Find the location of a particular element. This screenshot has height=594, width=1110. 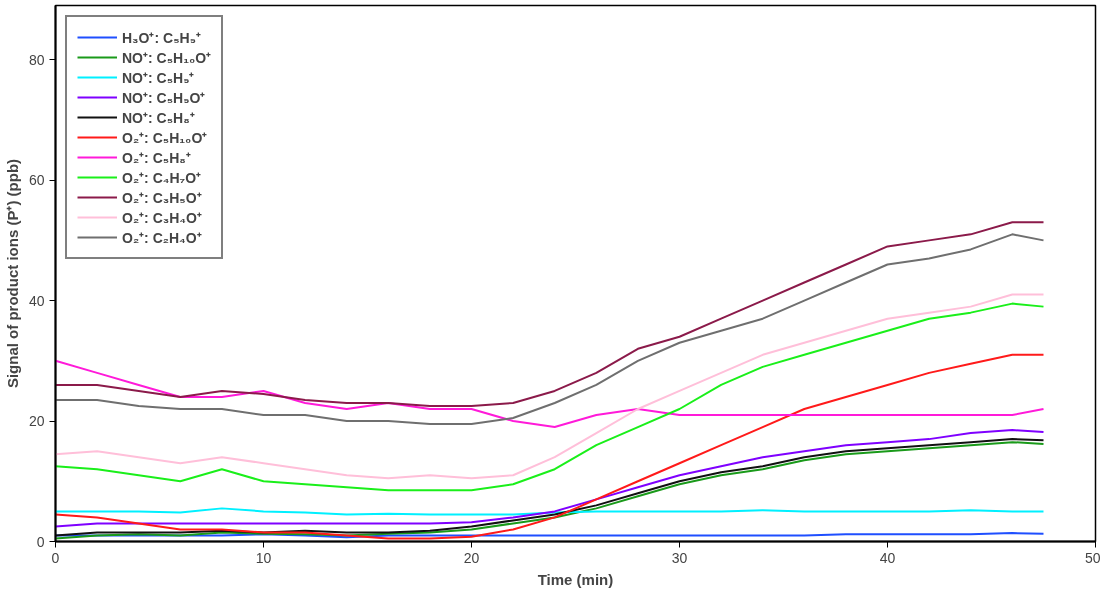

x-tick-label: 10 is located at coordinates (263, 557).